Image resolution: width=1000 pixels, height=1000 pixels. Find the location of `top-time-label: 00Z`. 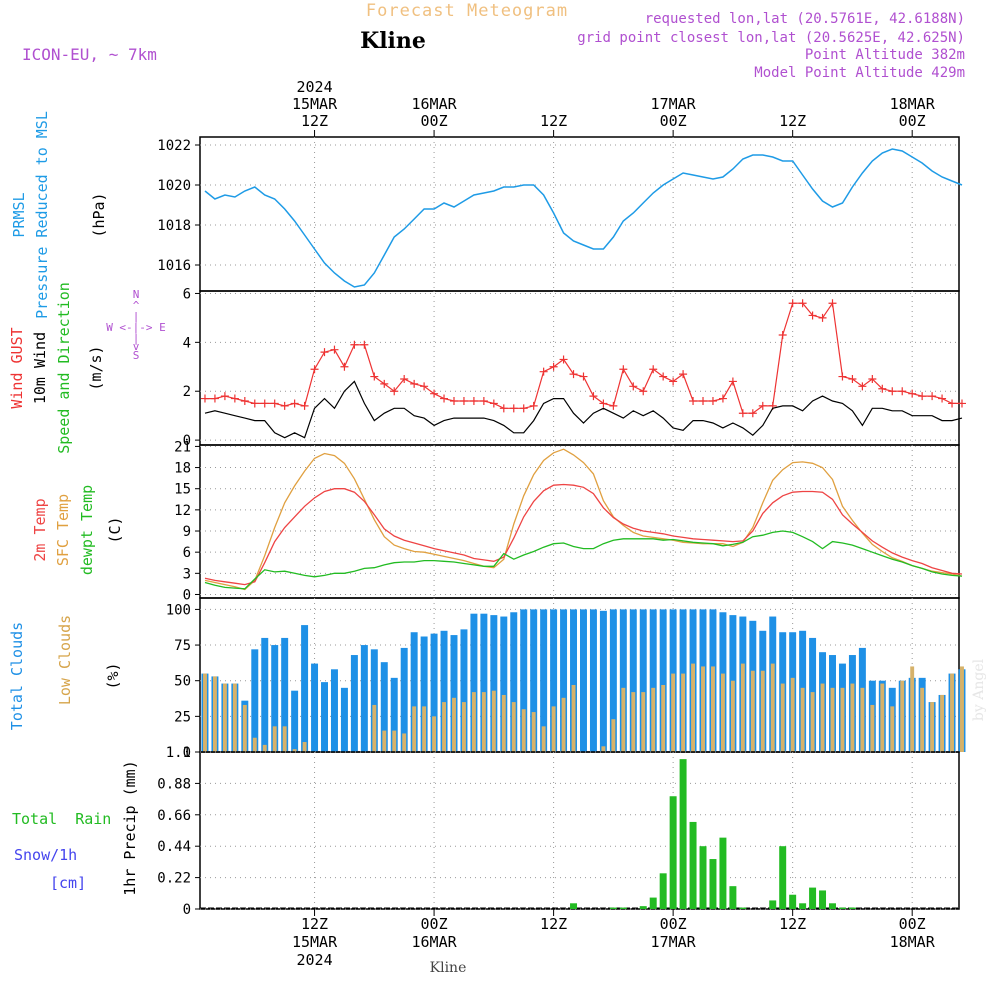

top-time-label: 00Z is located at coordinates (673, 121).